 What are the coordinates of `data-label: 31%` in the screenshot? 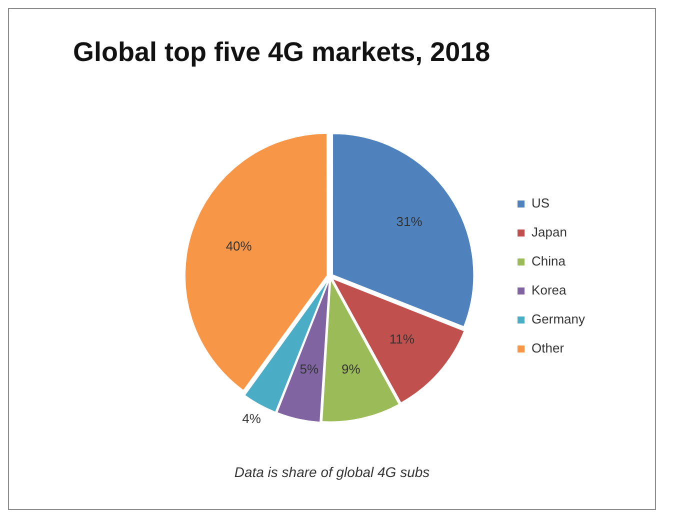 It's located at (409, 222).